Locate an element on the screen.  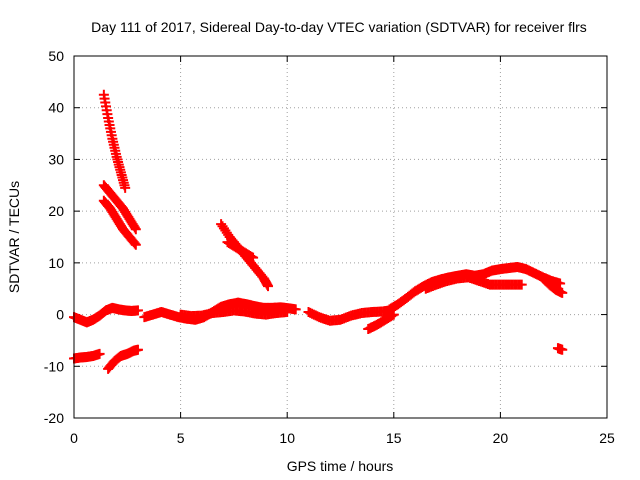
y-tick-label: 40 is located at coordinates (56, 108).